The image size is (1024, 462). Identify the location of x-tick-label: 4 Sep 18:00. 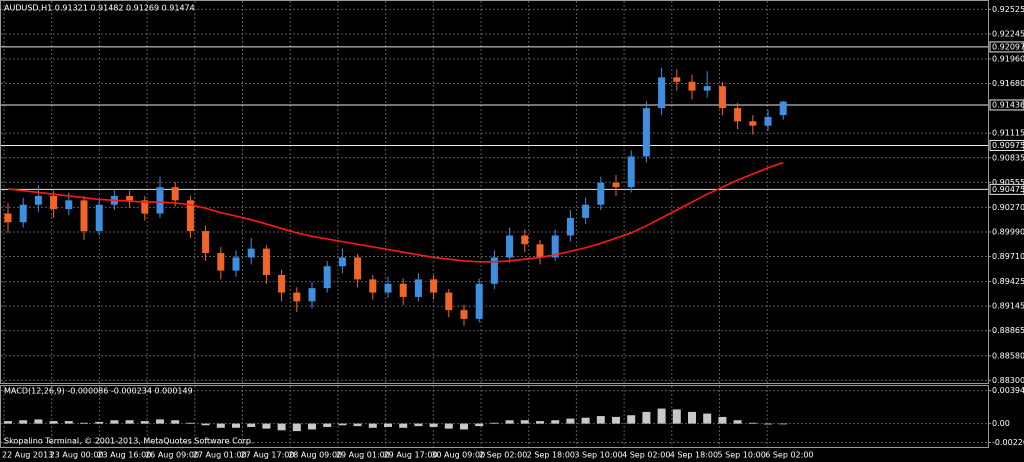
(694, 455).